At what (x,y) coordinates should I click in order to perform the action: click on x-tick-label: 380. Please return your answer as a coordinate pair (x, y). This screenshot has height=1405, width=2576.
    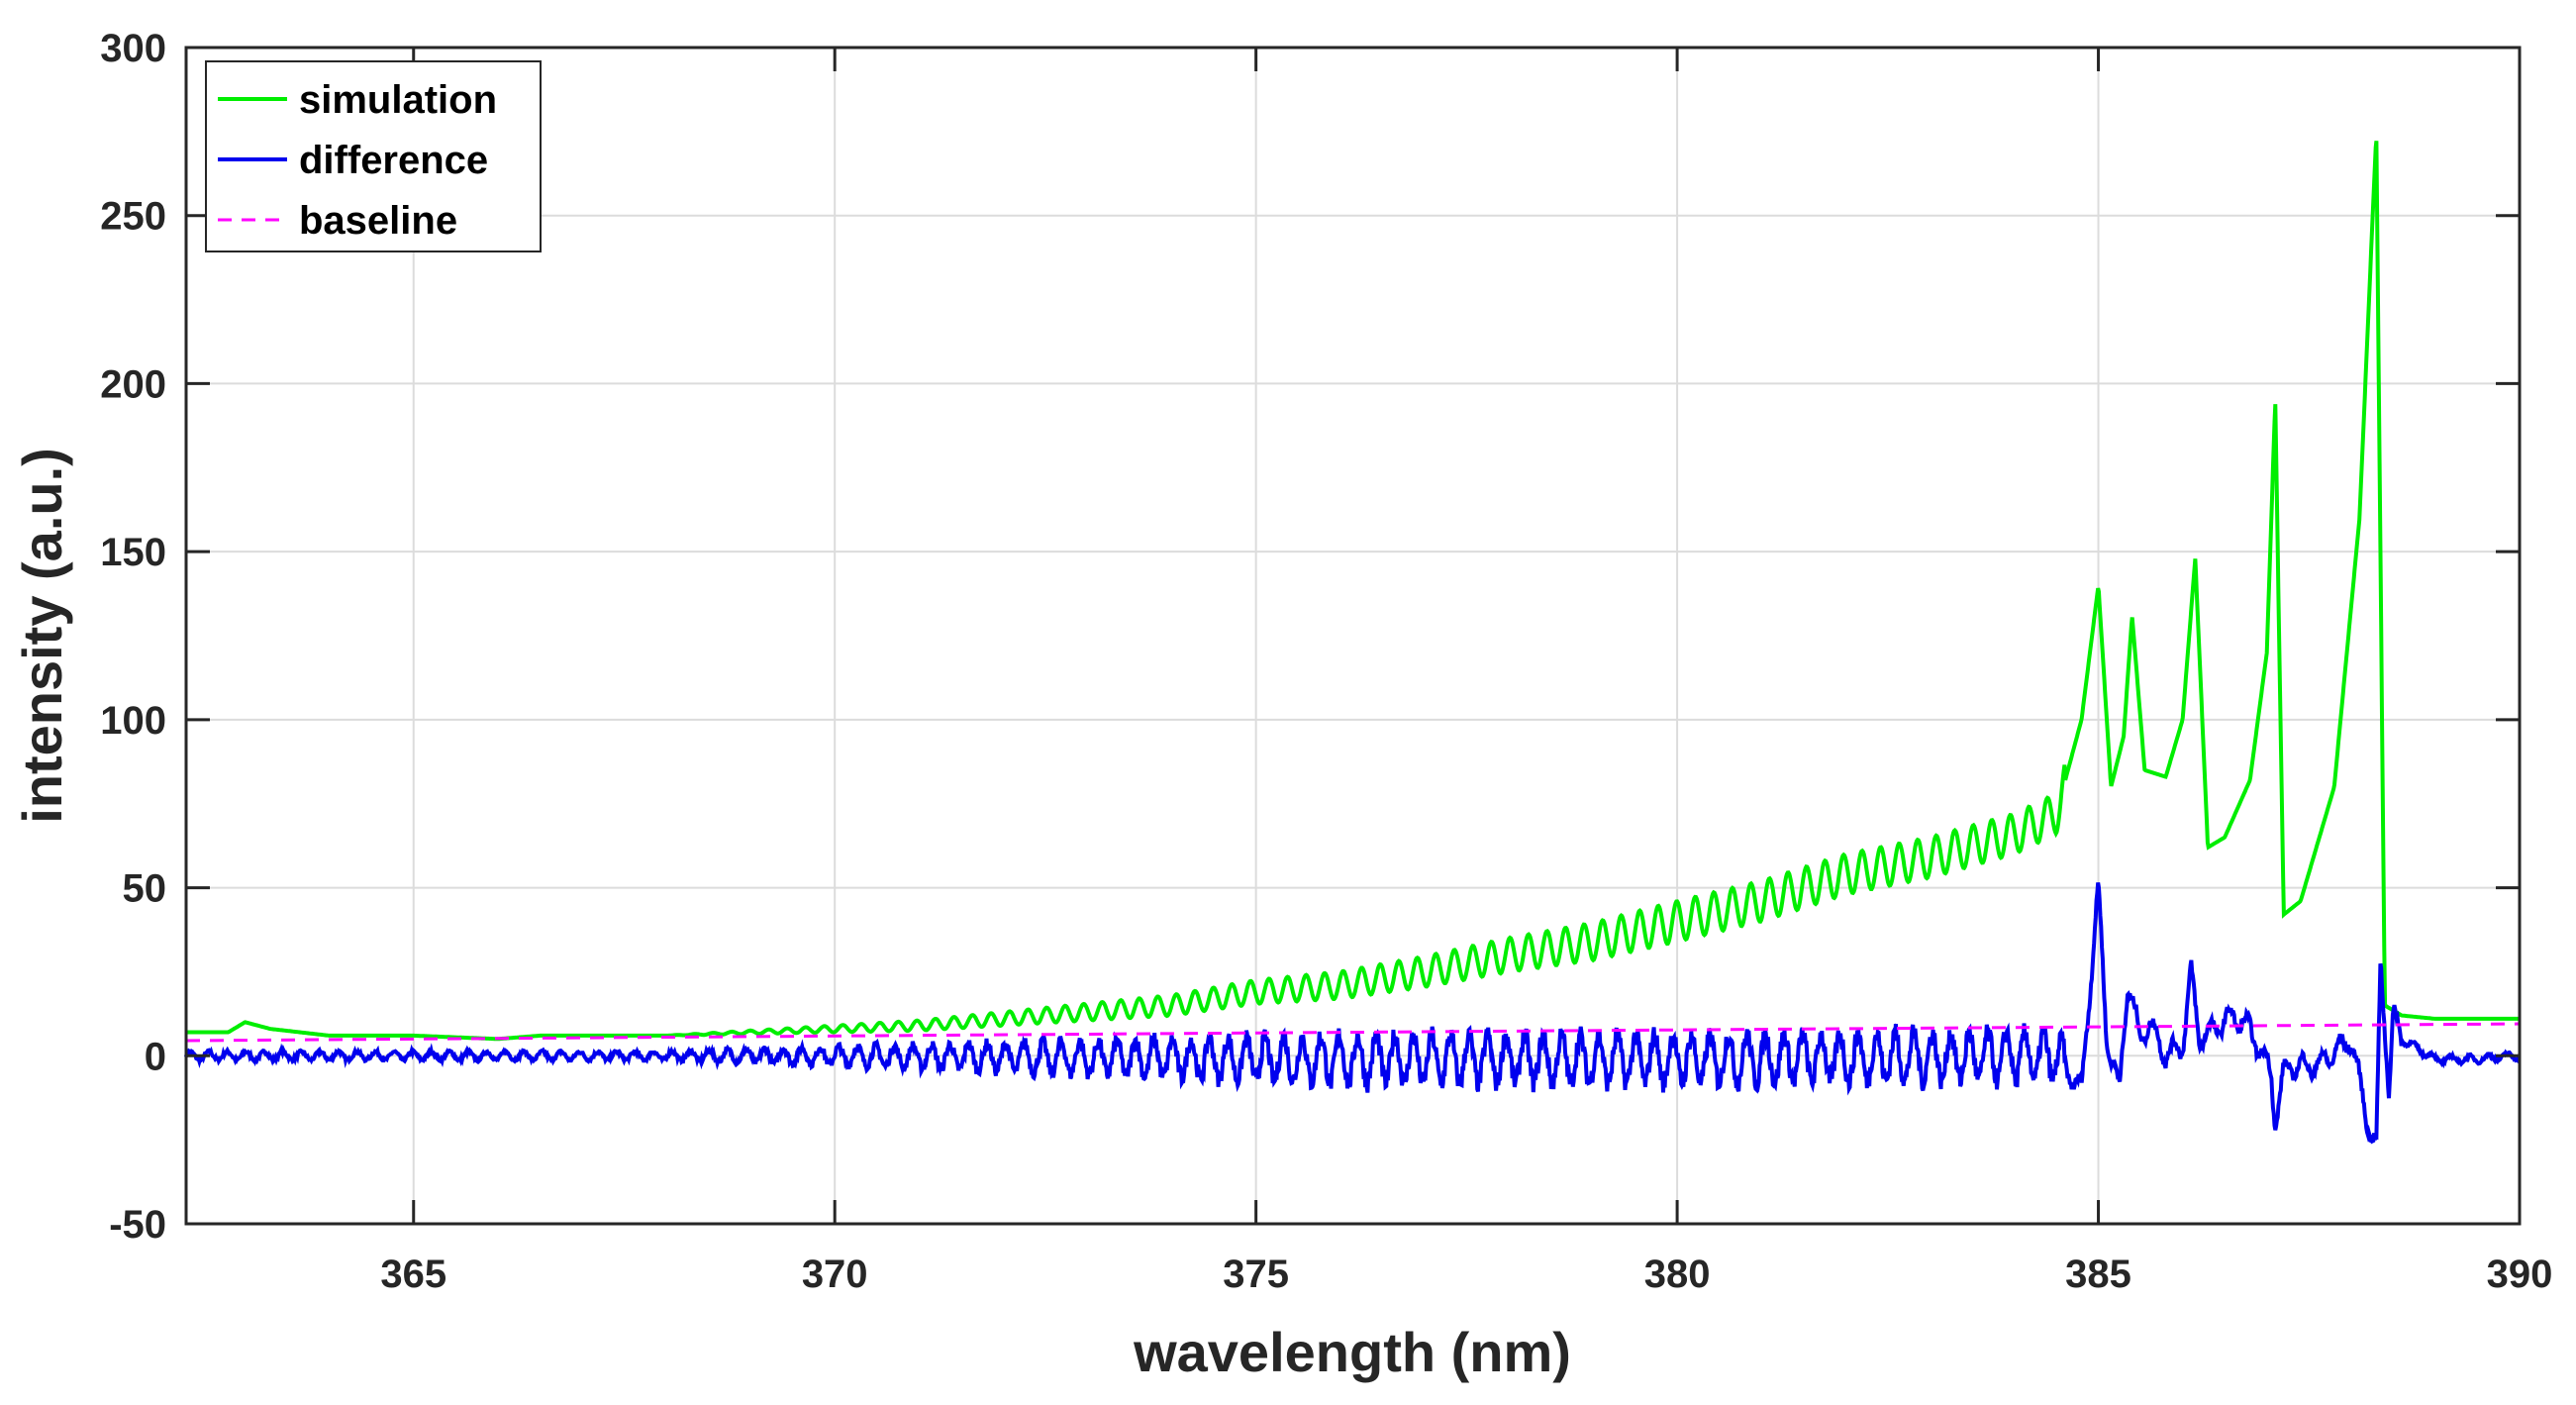
    Looking at the image, I should click on (1677, 1274).